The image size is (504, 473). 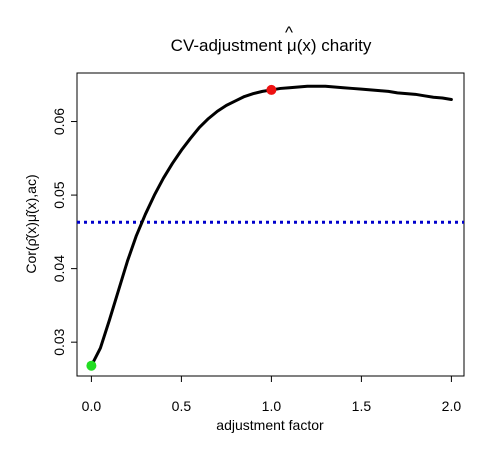 What do you see at coordinates (59, 194) in the screenshot?
I see `y-tick-label: 0.05` at bounding box center [59, 194].